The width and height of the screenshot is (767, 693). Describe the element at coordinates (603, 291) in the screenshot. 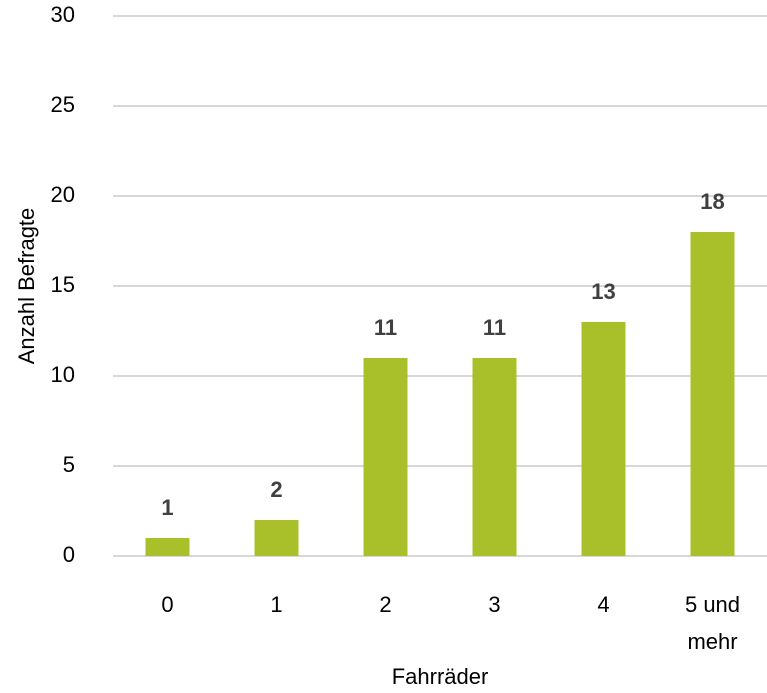

I see `data-label: 13` at that location.